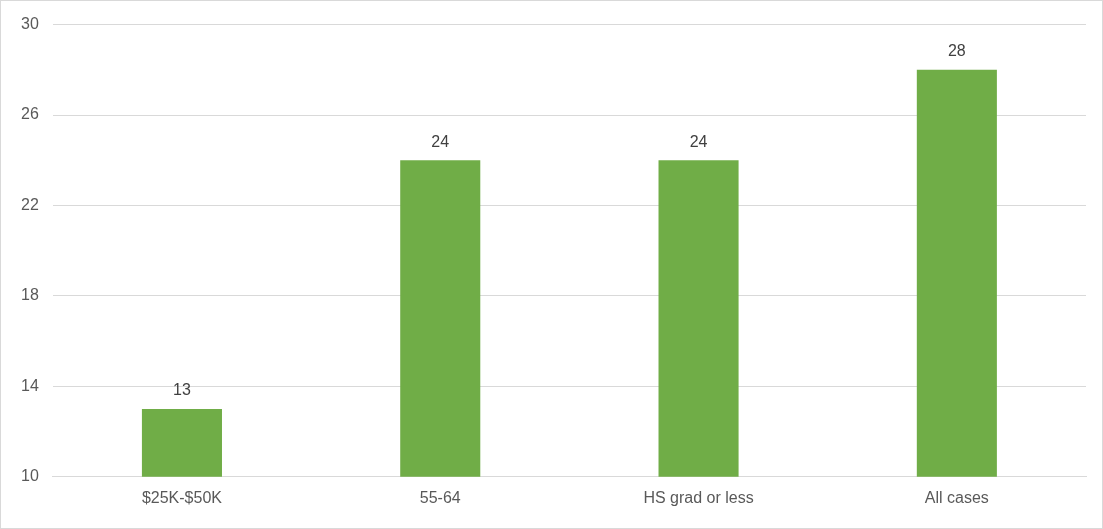  Describe the element at coordinates (698, 497) in the screenshot. I see `x-tick-label: HS grad or less` at that location.